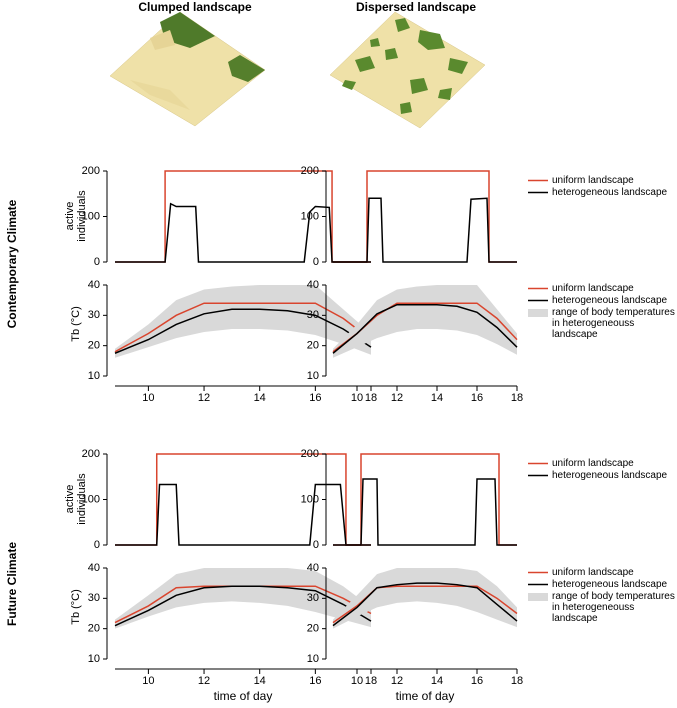 This screenshot has width=677, height=708. Describe the element at coordinates (195, 7) in the screenshot. I see `column-title: Clumped landscape` at that location.